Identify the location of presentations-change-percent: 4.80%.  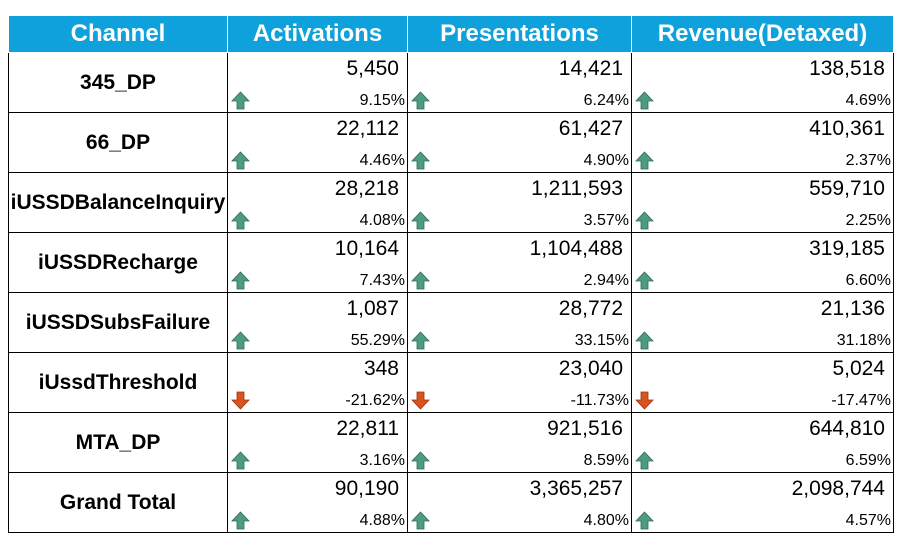
(606, 520).